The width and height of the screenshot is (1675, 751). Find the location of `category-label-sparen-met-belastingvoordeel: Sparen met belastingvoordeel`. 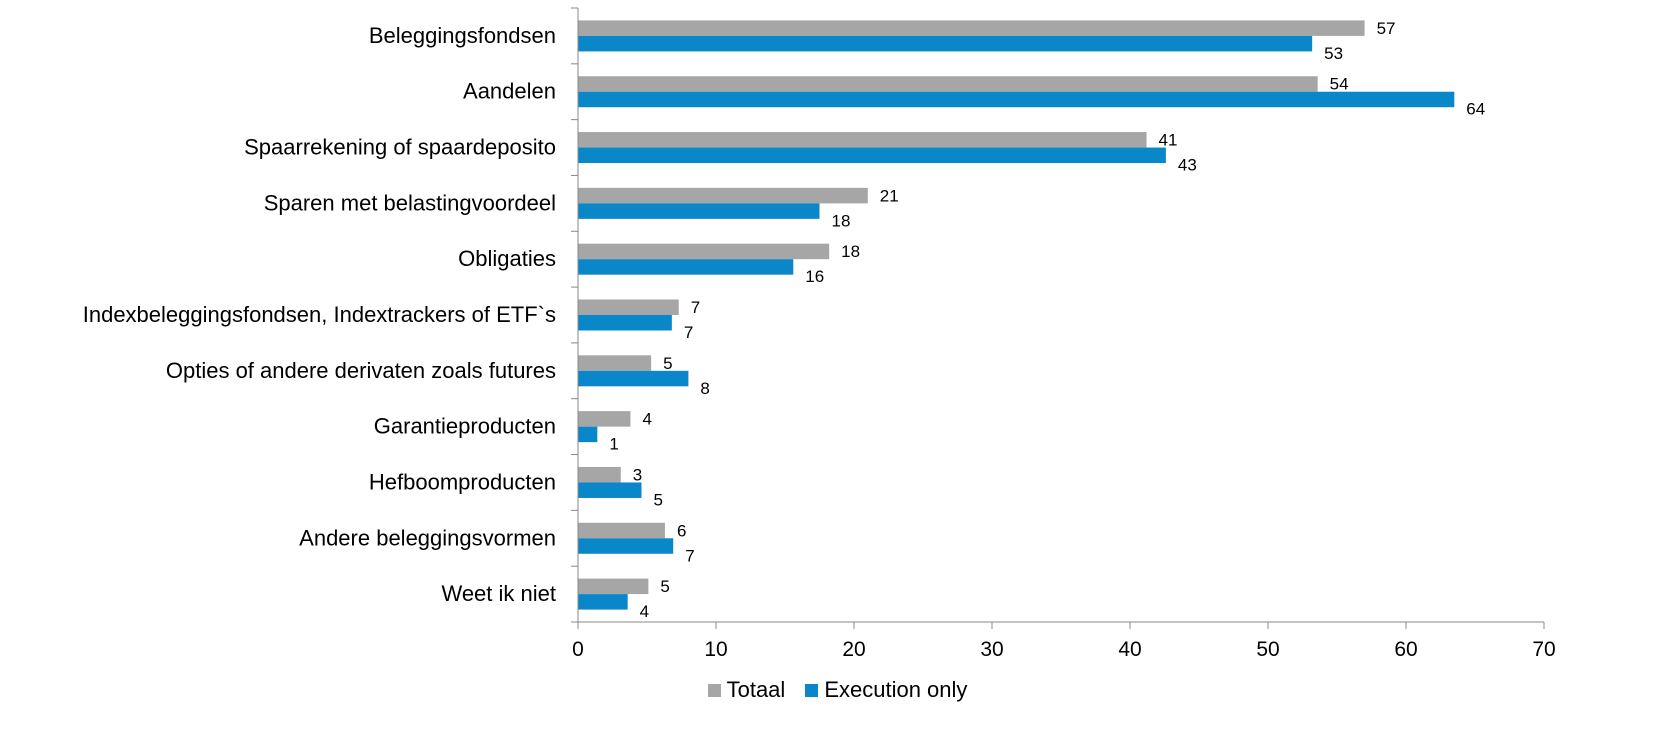

category-label-sparen-met-belastingvoordeel: Sparen met belastingvoordeel is located at coordinates (410, 202).